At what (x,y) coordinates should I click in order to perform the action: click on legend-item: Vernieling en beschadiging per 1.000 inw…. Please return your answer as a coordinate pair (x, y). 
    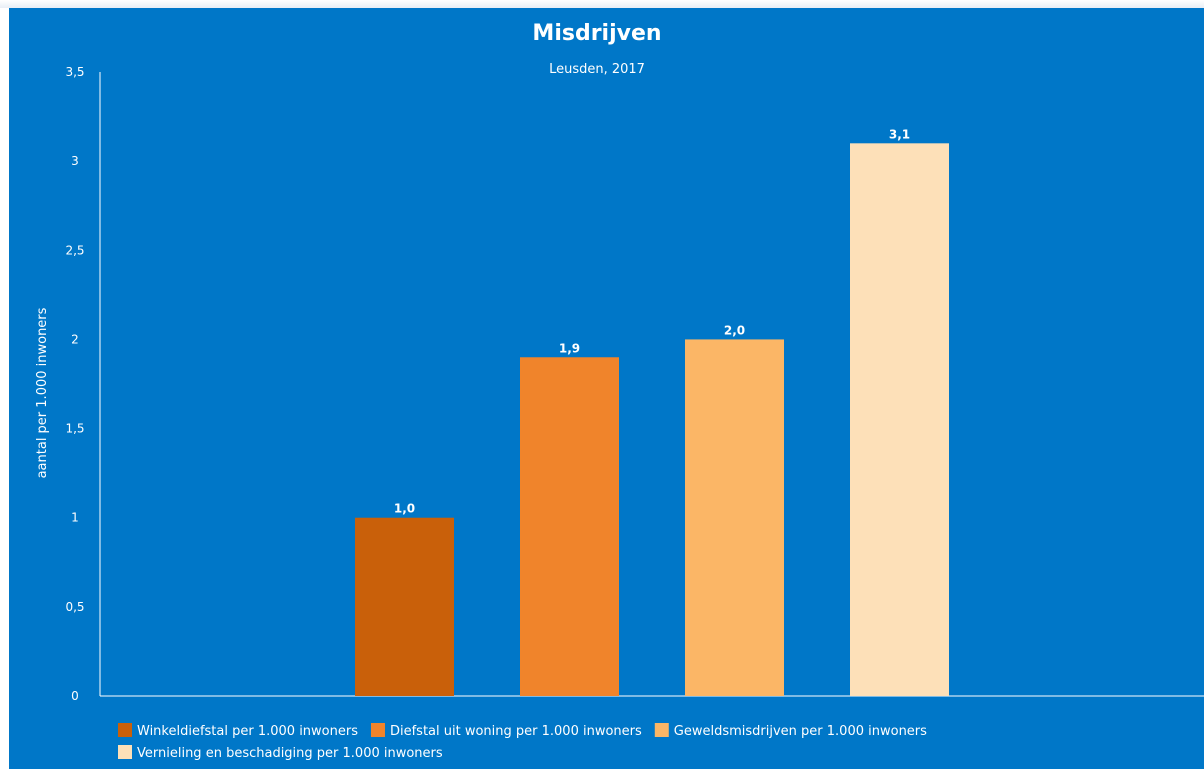
    Looking at the image, I should click on (280, 753).